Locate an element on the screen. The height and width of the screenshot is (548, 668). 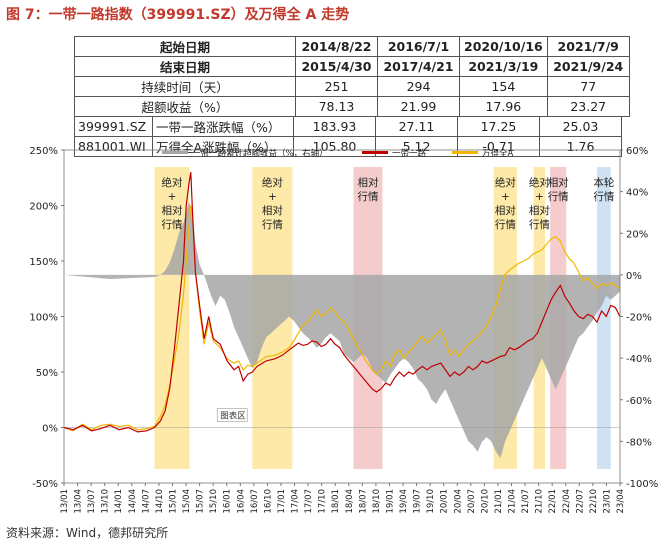
x-tick-label: 13/07 is located at coordinates (92, 501).